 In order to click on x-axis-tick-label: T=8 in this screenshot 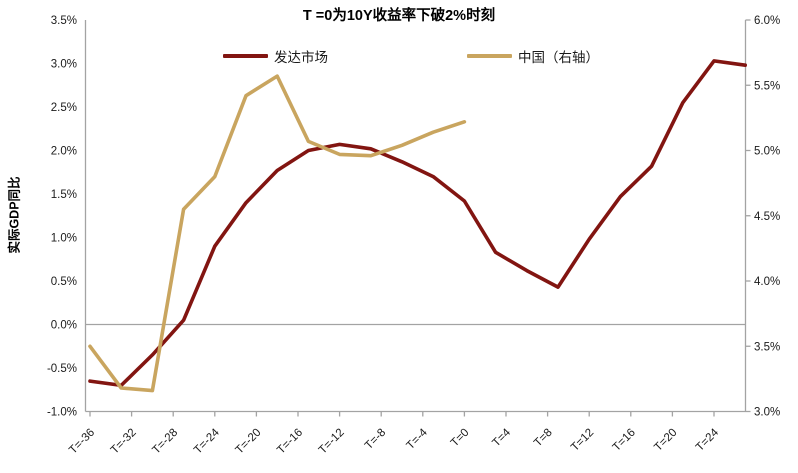, I will do `click(543, 438)`.